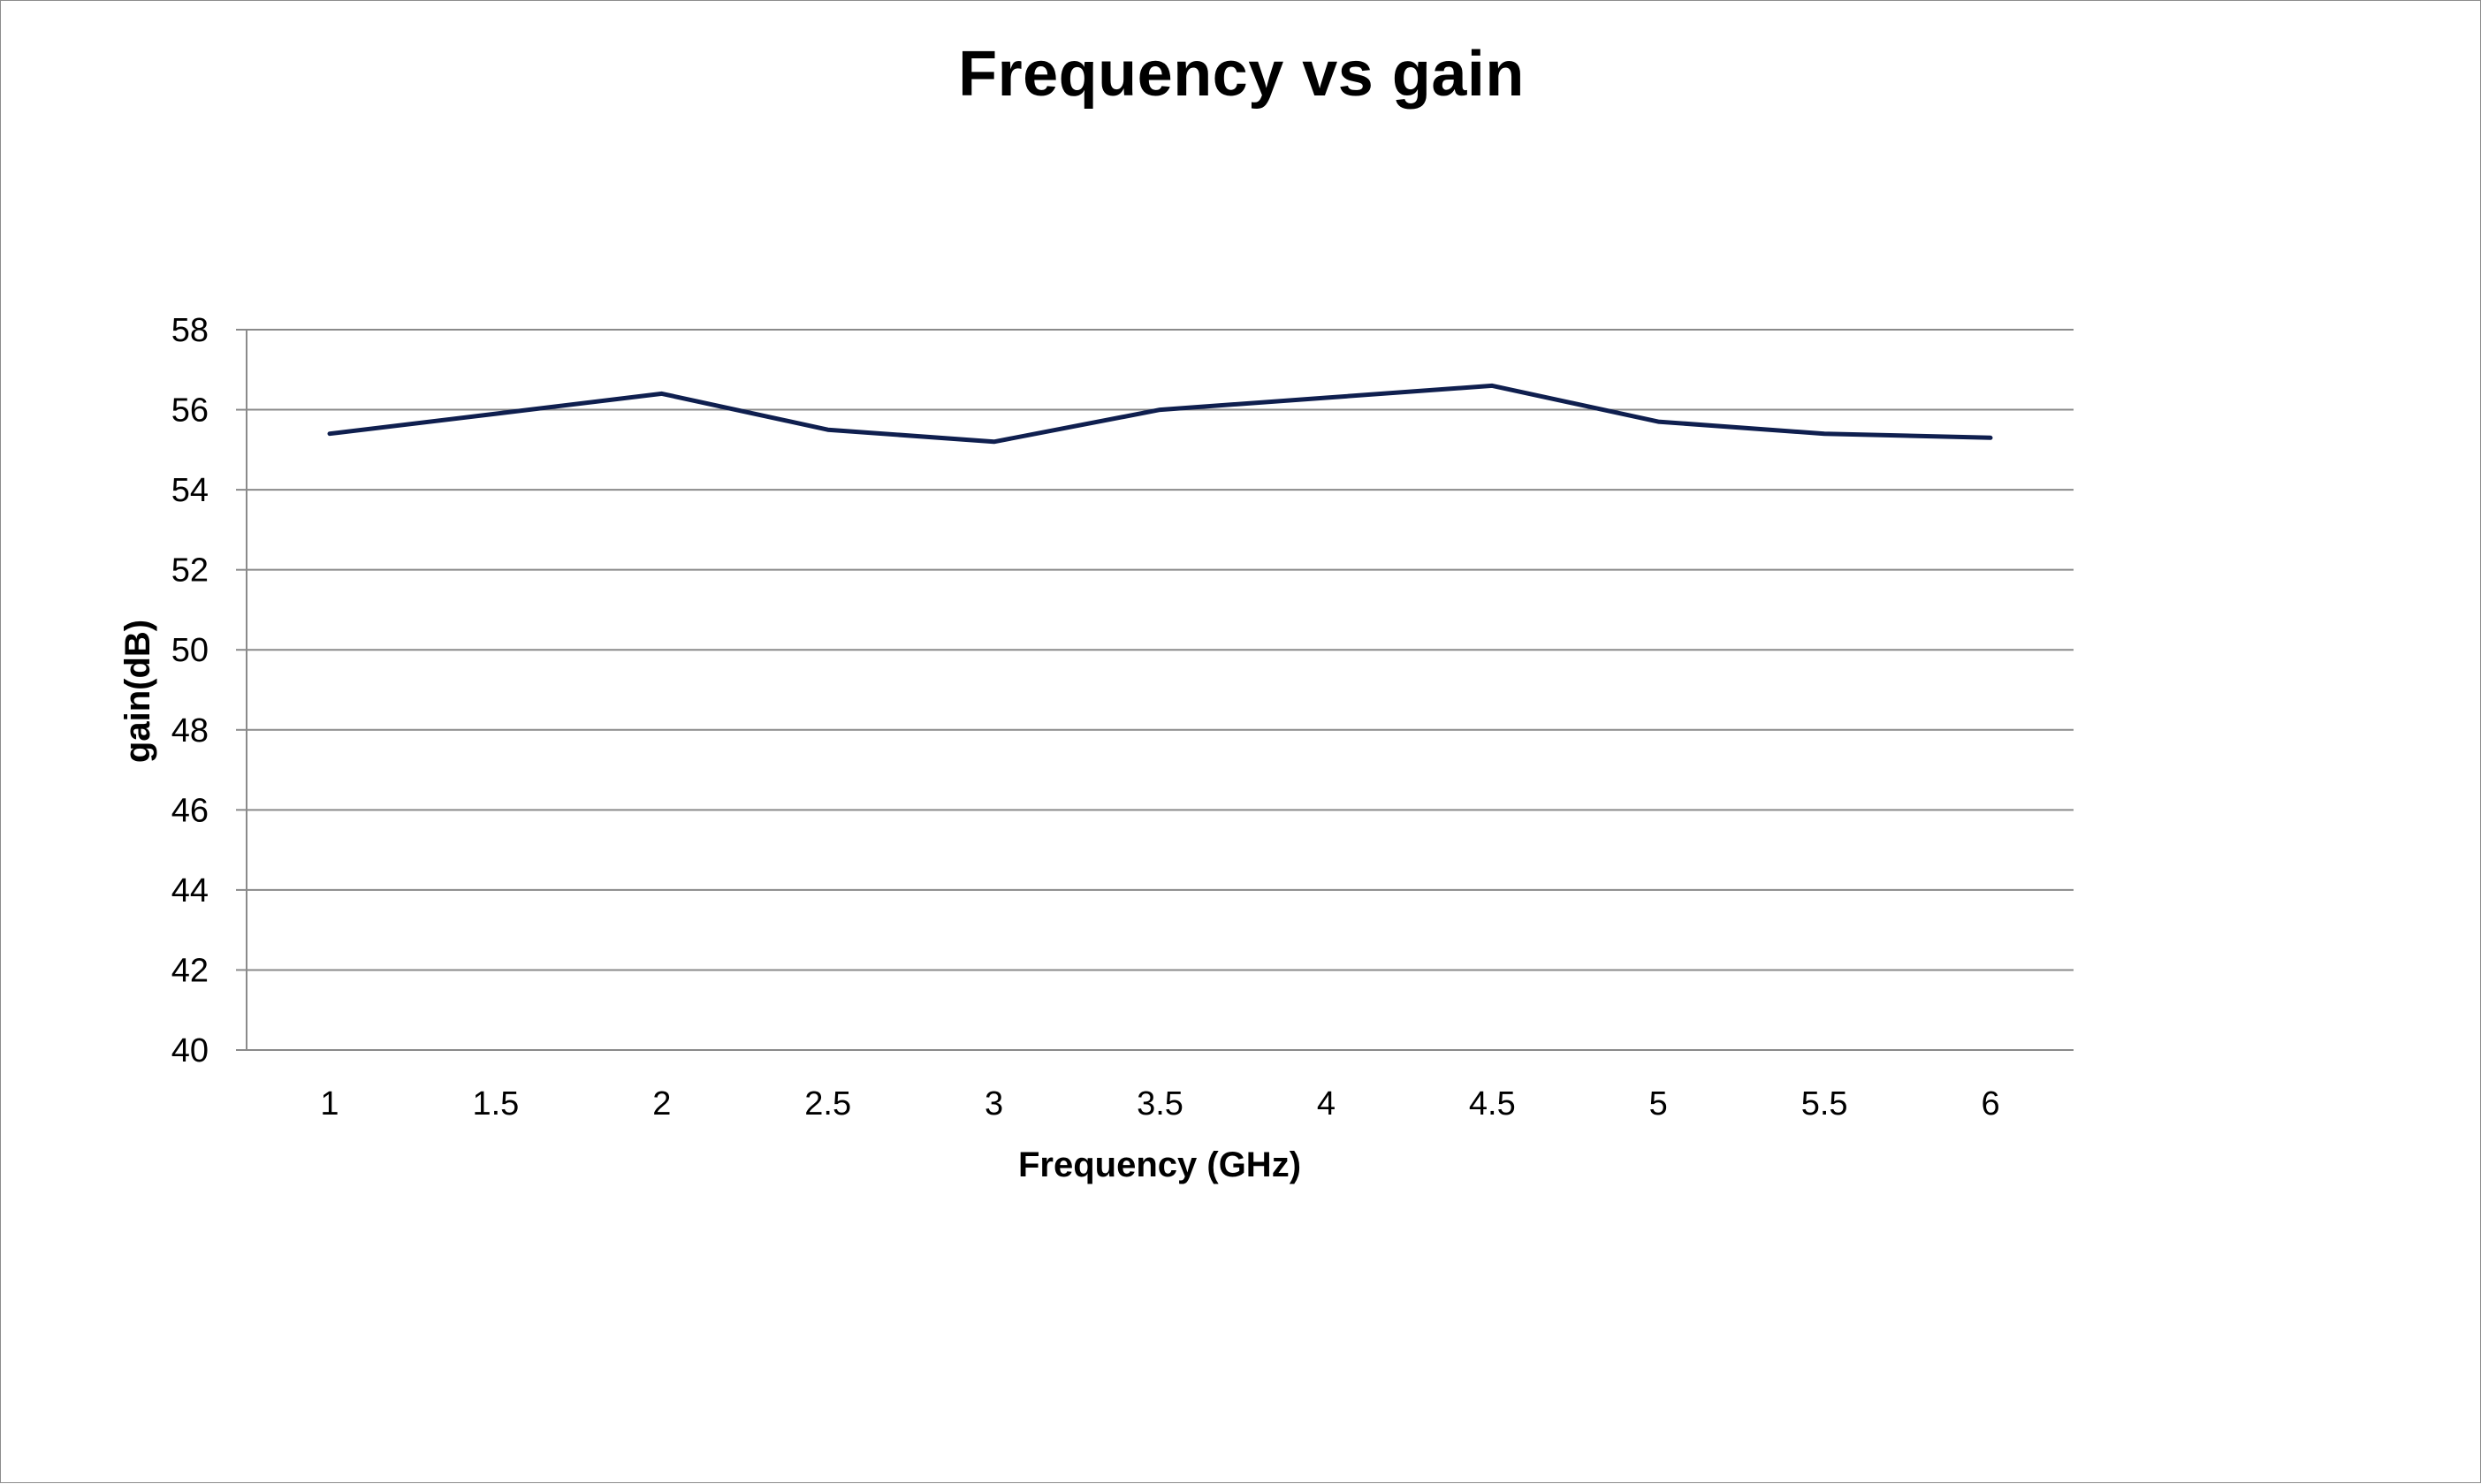  I want to click on x-tick-label: 3, so click(994, 1104).